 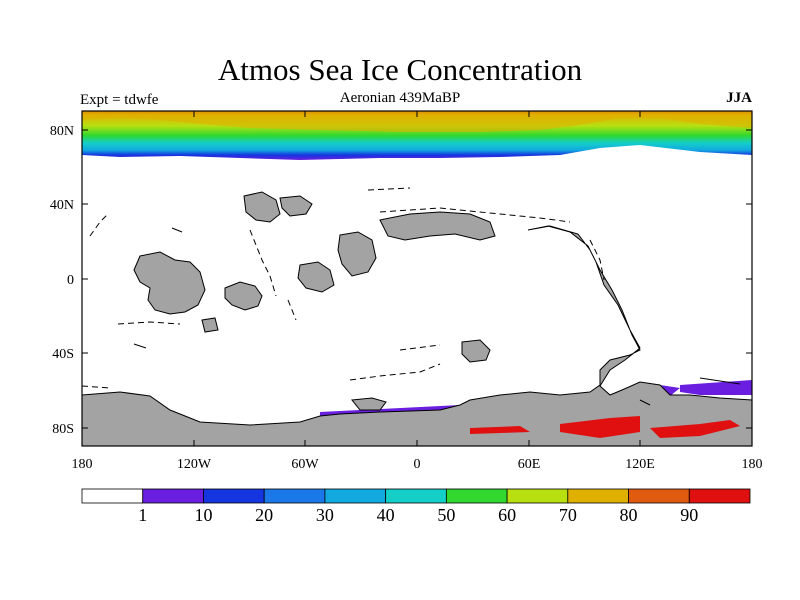 What do you see at coordinates (446, 515) in the screenshot?
I see `colorbar-label: 50` at bounding box center [446, 515].